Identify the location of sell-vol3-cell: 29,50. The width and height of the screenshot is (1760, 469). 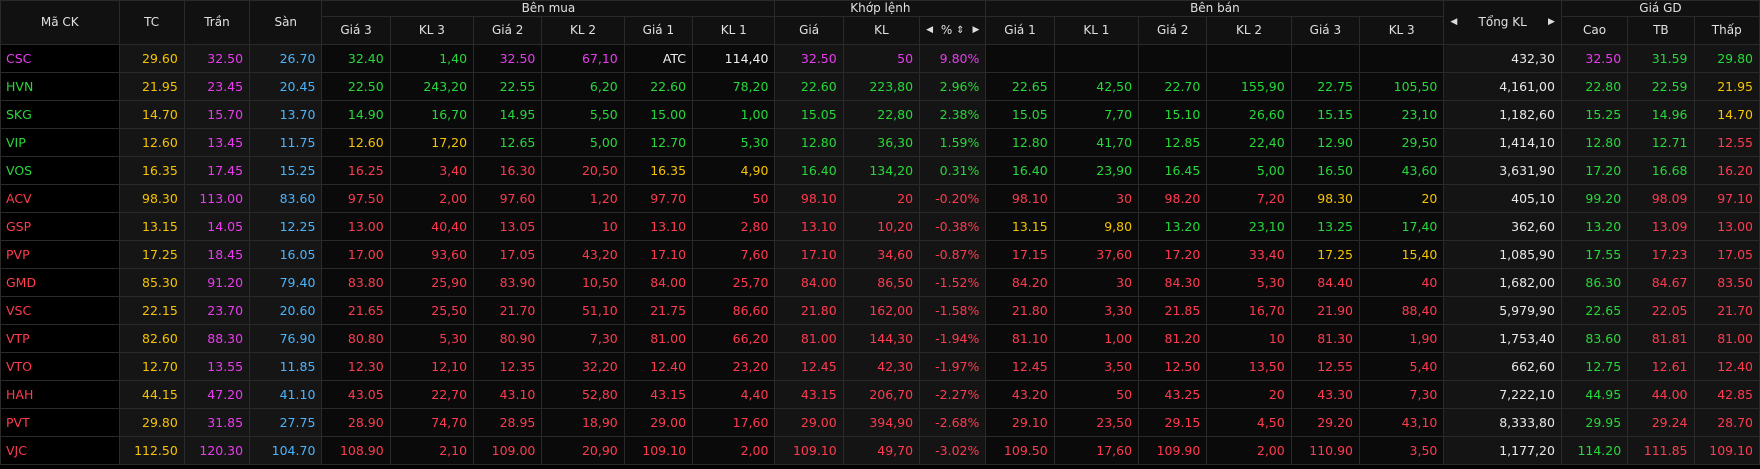
(1402, 142).